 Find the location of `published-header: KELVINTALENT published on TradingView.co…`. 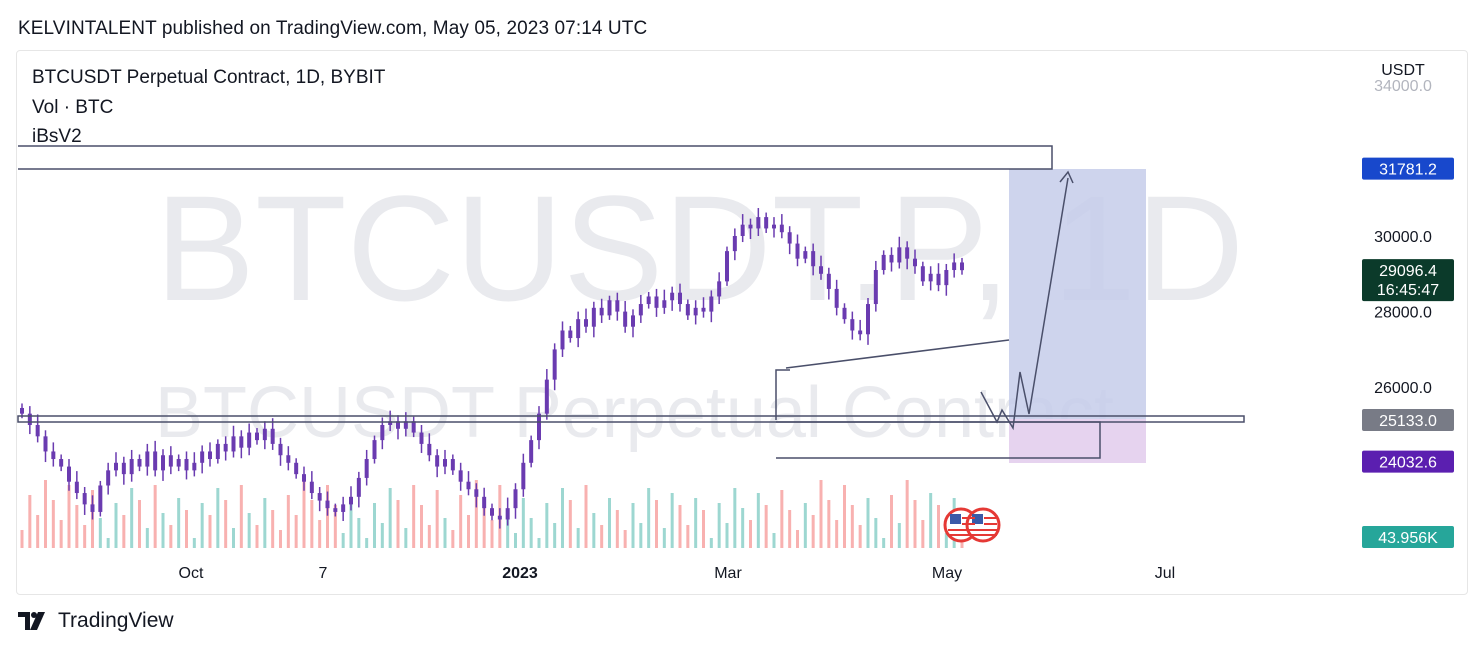

published-header: KELVINTALENT published on TradingView.co… is located at coordinates (333, 28).